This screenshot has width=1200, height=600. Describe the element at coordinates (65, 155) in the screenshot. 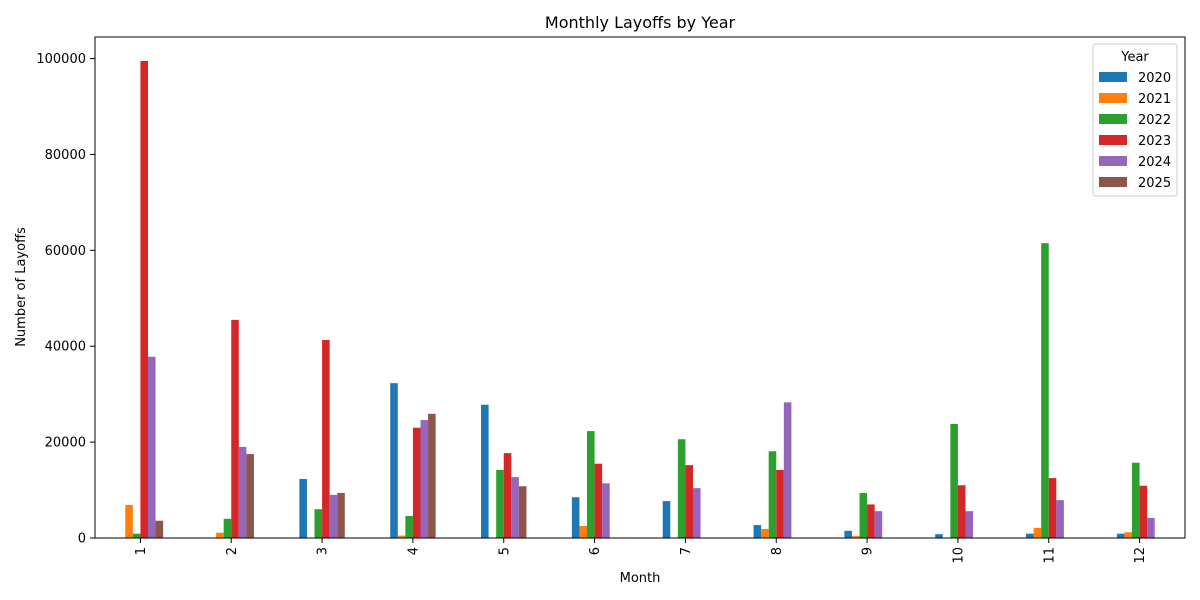

I see `y-tick-label: 80000` at that location.